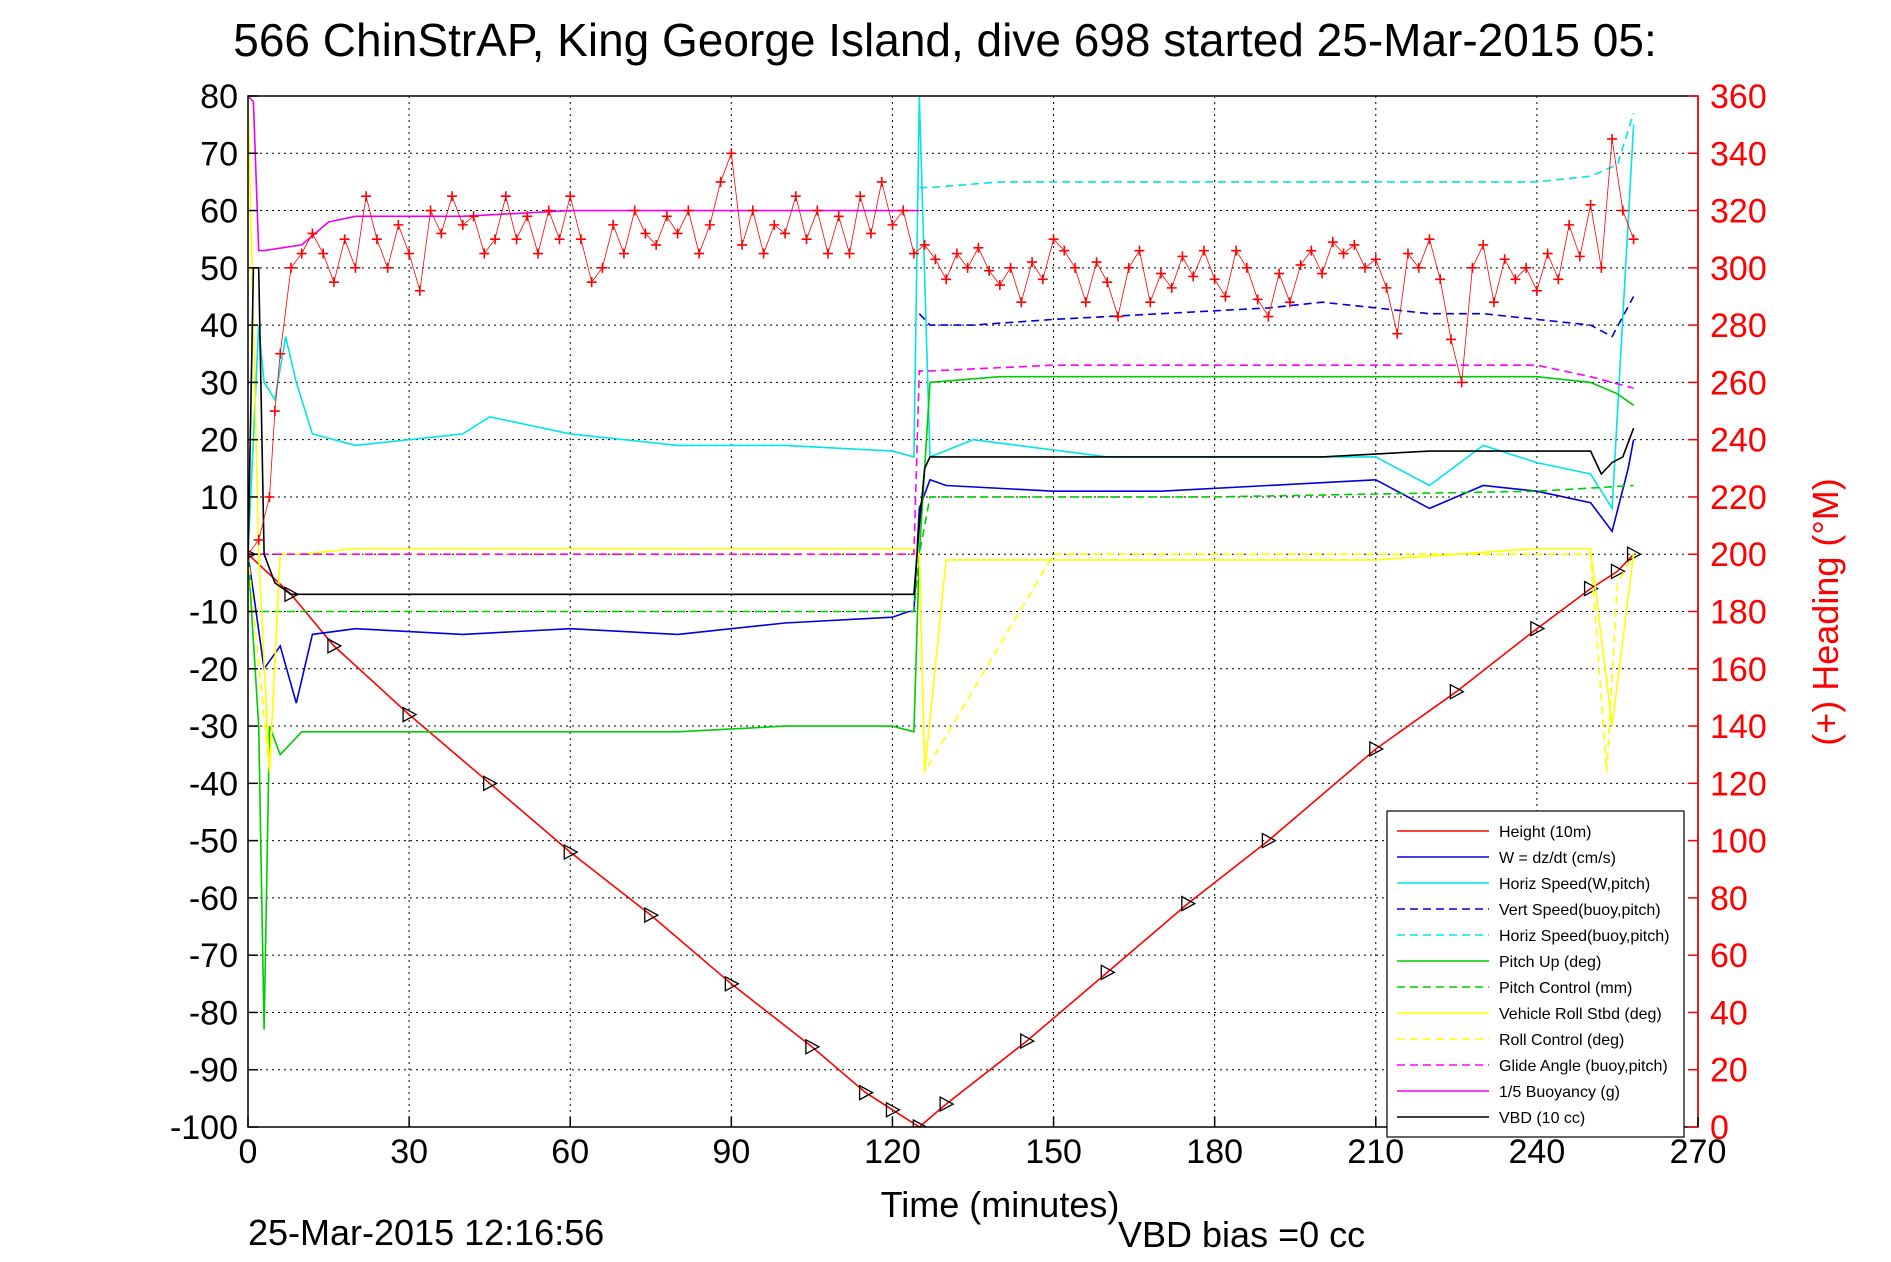 The height and width of the screenshot is (1262, 1891). I want to click on legend-label: Horiz Speed(W,pitch), so click(1574, 884).